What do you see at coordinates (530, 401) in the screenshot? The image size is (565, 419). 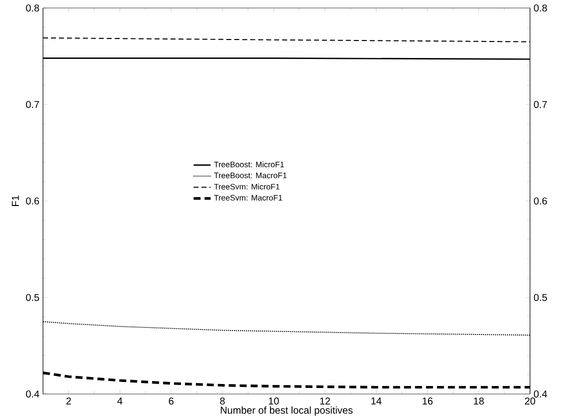 I see `x-tick-label: 20` at bounding box center [530, 401].